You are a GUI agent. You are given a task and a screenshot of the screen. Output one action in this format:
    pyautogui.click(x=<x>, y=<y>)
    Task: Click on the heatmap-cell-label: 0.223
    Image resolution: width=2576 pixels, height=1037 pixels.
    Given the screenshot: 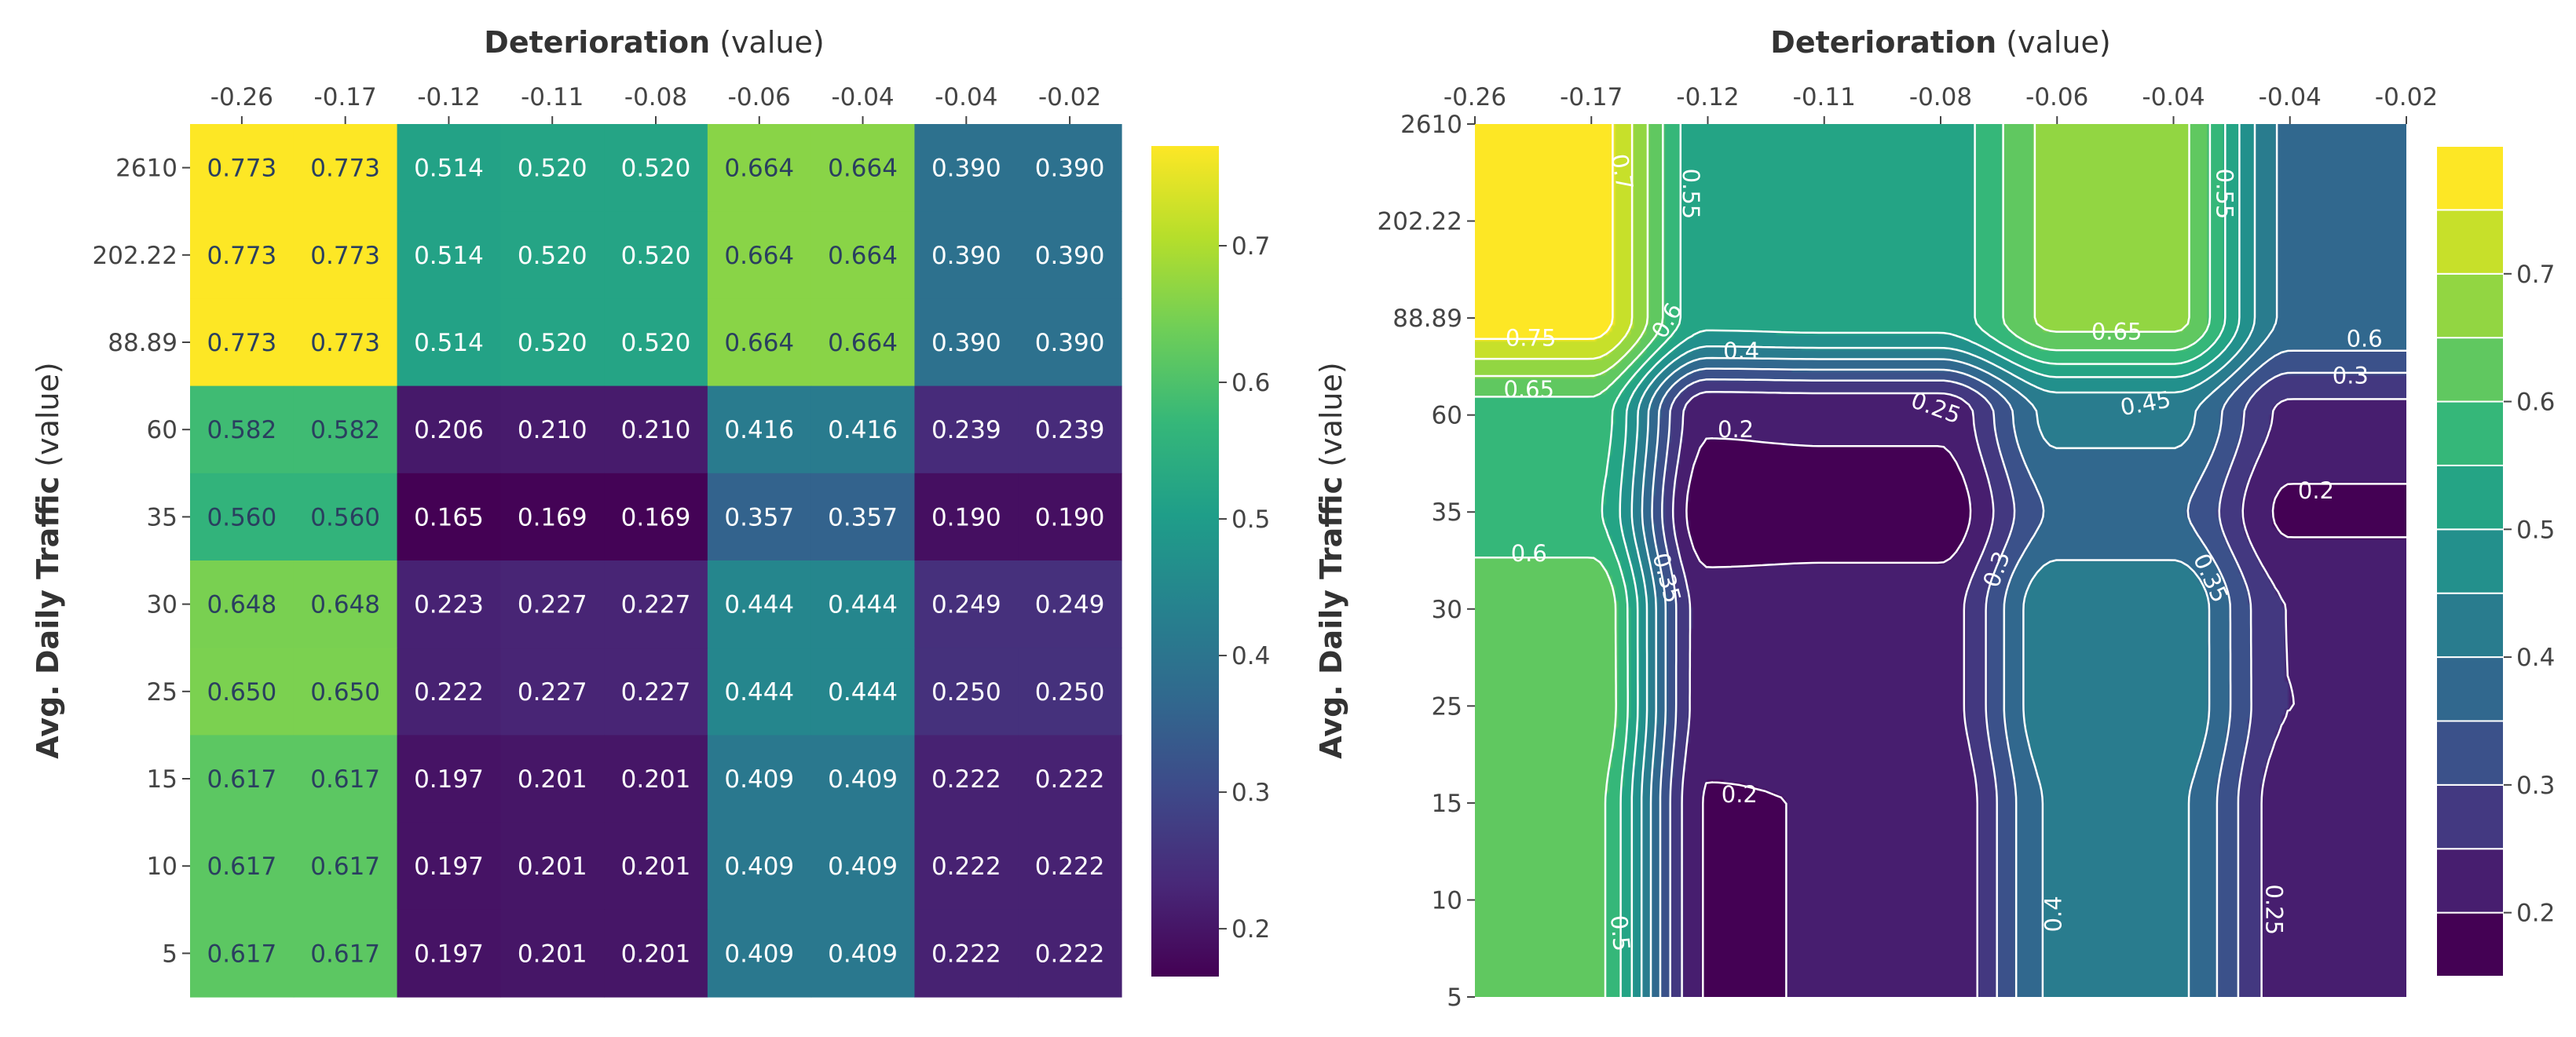 What is the action you would take?
    pyautogui.click(x=449, y=605)
    